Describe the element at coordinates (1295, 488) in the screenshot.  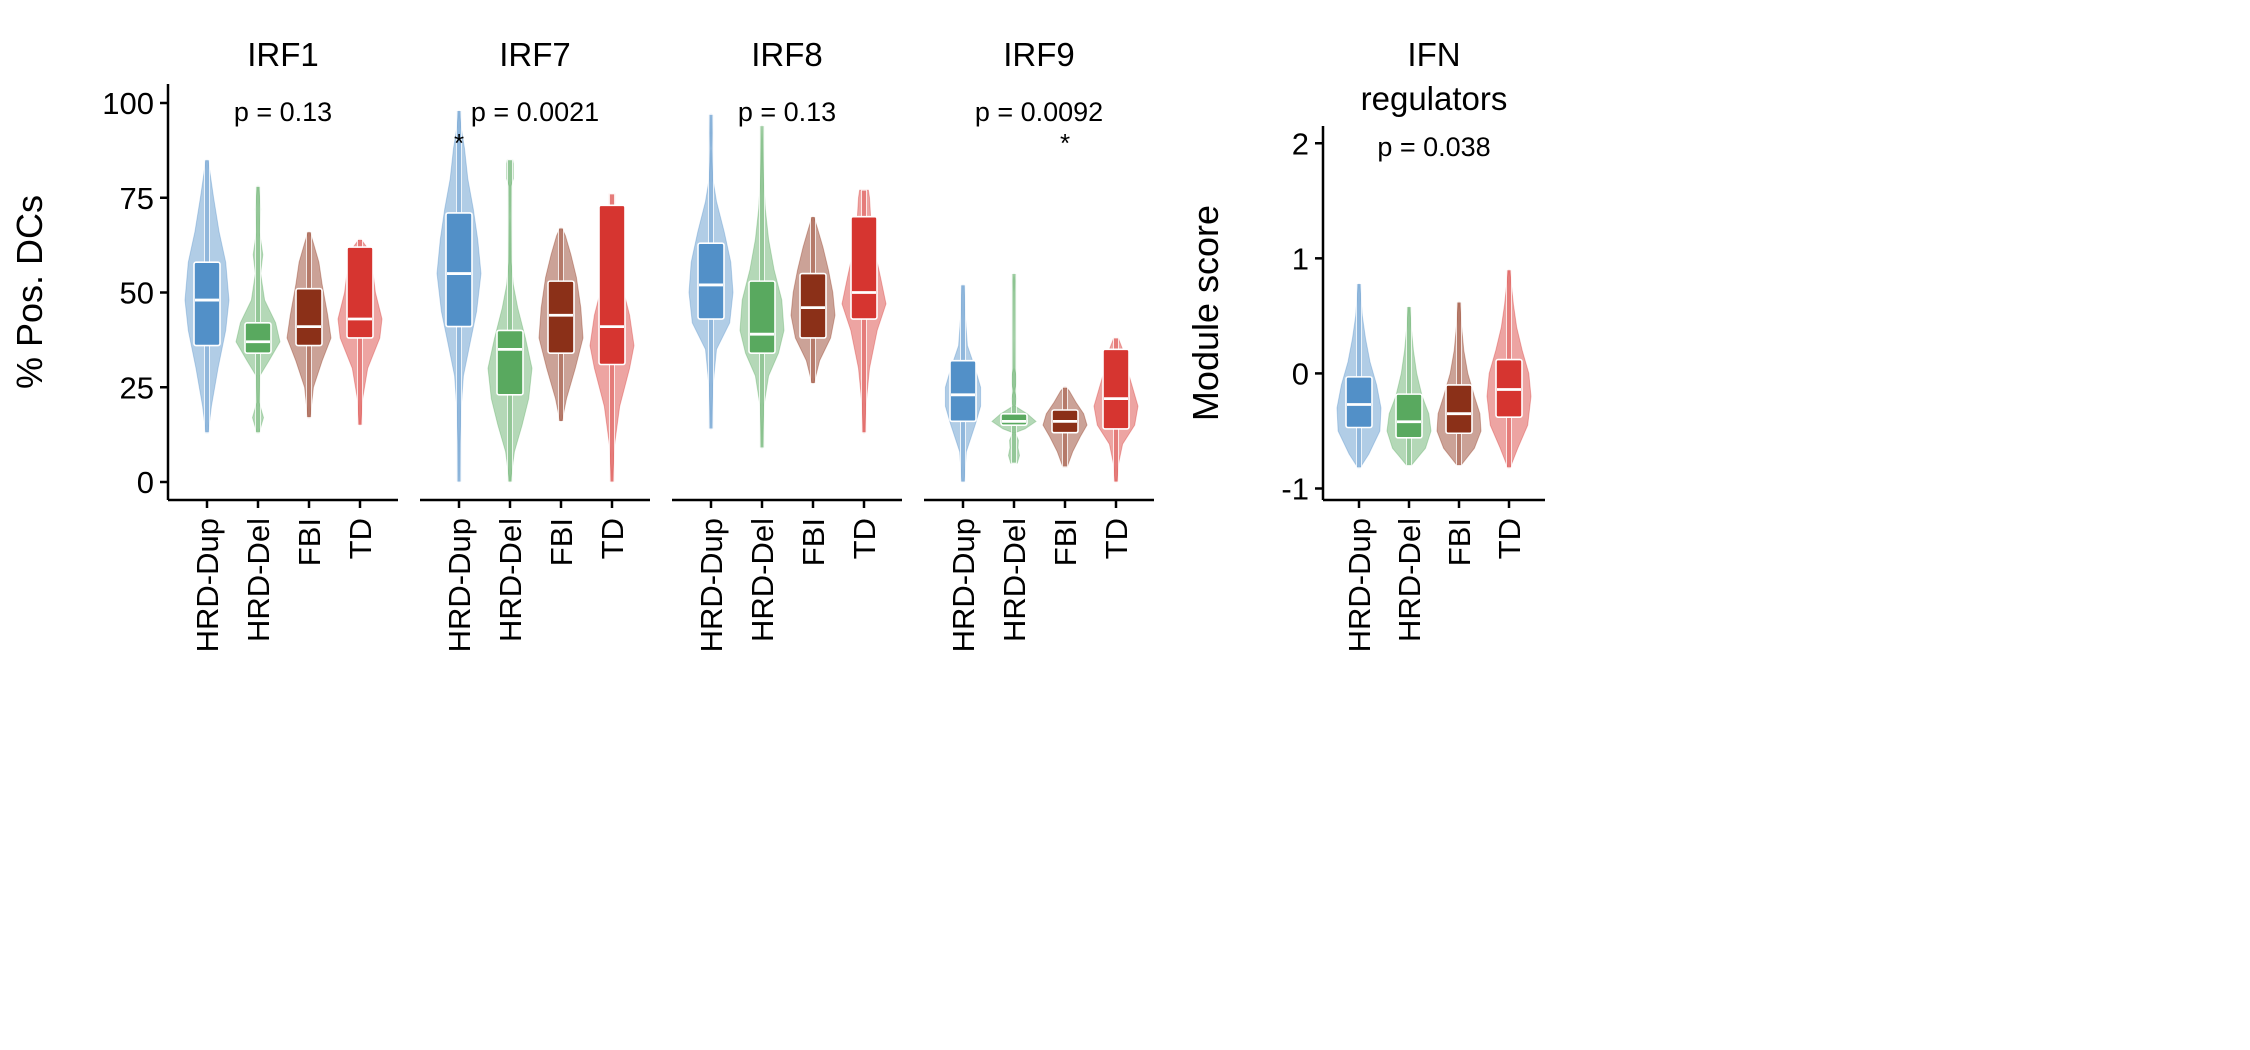
I see `y-tick-label: -1` at that location.